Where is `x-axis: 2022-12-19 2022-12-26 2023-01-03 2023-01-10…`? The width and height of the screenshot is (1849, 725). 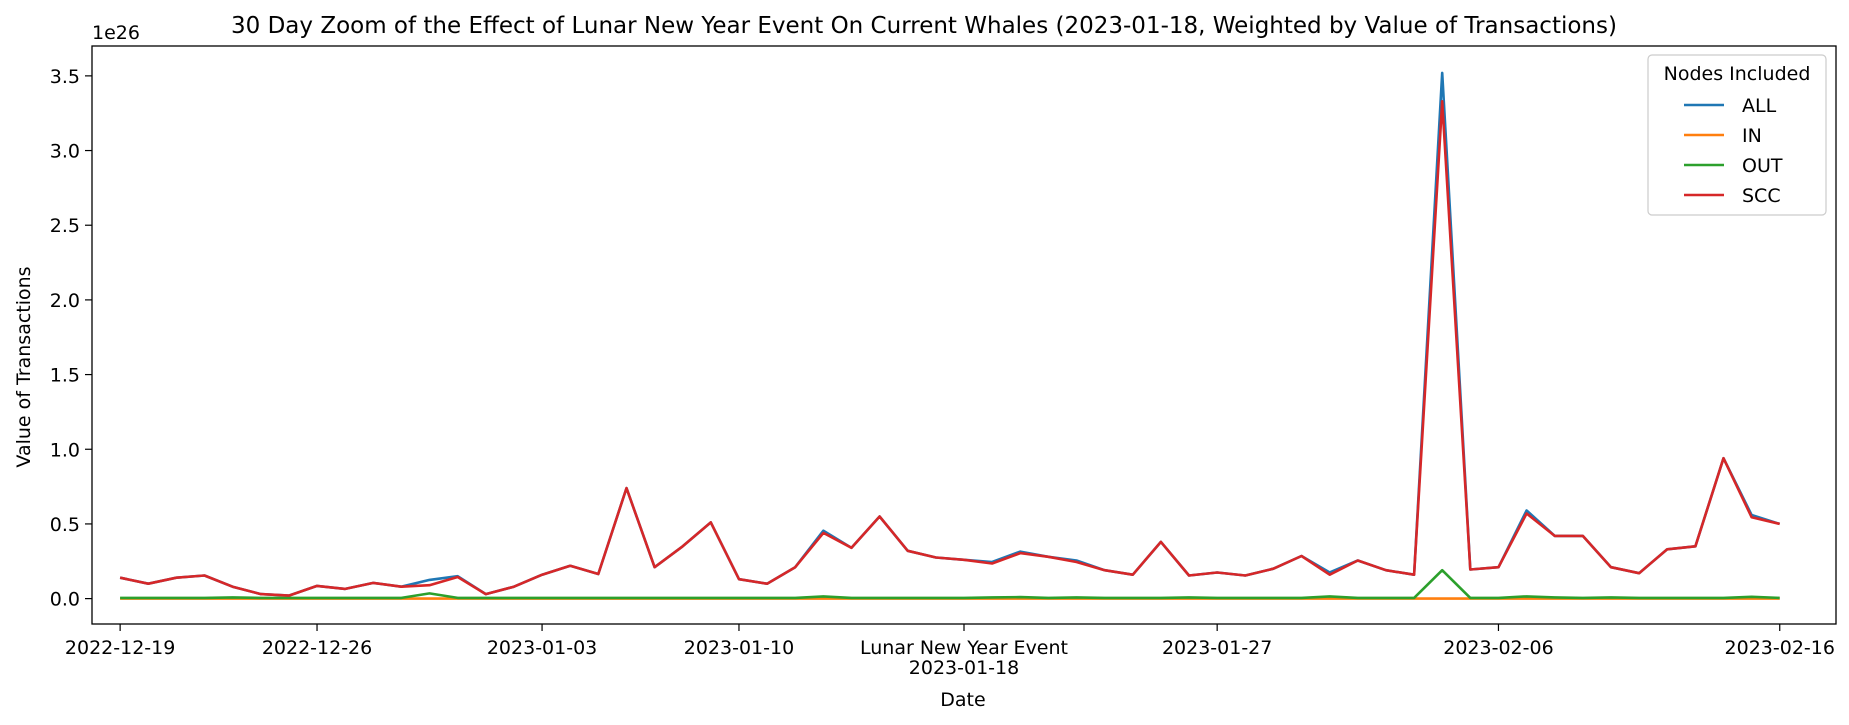 x-axis: 2022-12-19 2022-12-26 2023-01-03 2023-01-10… is located at coordinates (950, 651).